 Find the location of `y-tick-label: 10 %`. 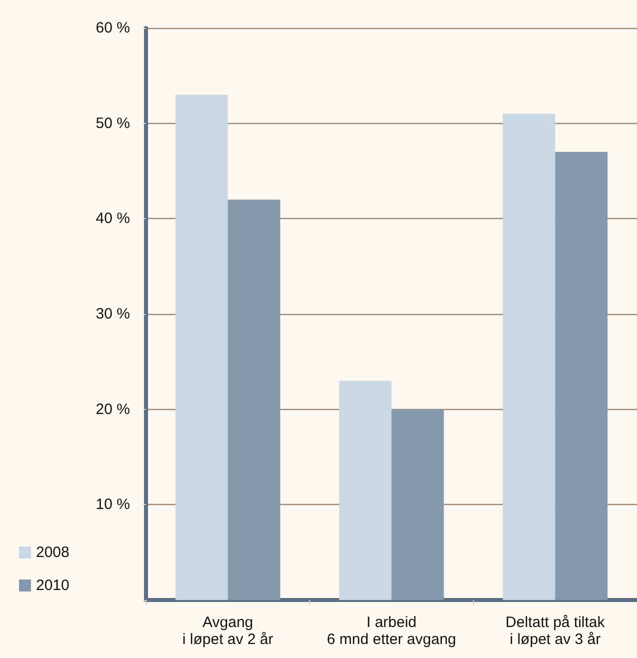

y-tick-label: 10 % is located at coordinates (113, 505).